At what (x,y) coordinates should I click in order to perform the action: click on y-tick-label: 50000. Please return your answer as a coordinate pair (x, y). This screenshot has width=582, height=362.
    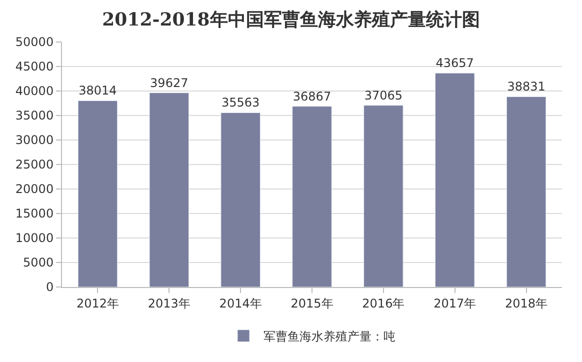
    Looking at the image, I should click on (34, 42).